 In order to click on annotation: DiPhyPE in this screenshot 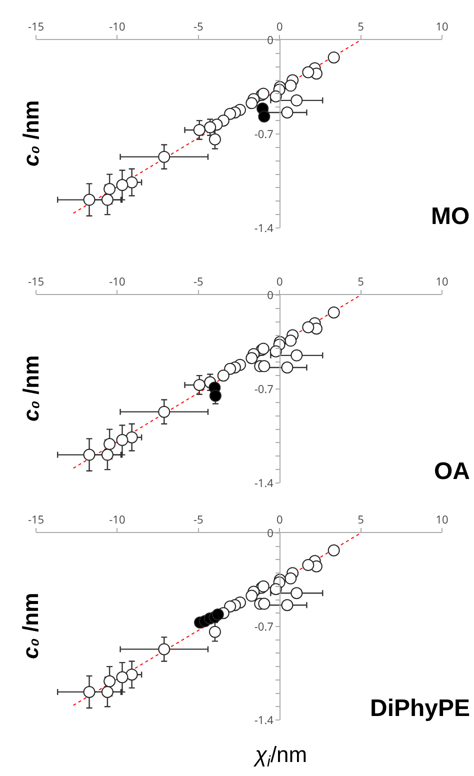, I will do `click(420, 708)`.